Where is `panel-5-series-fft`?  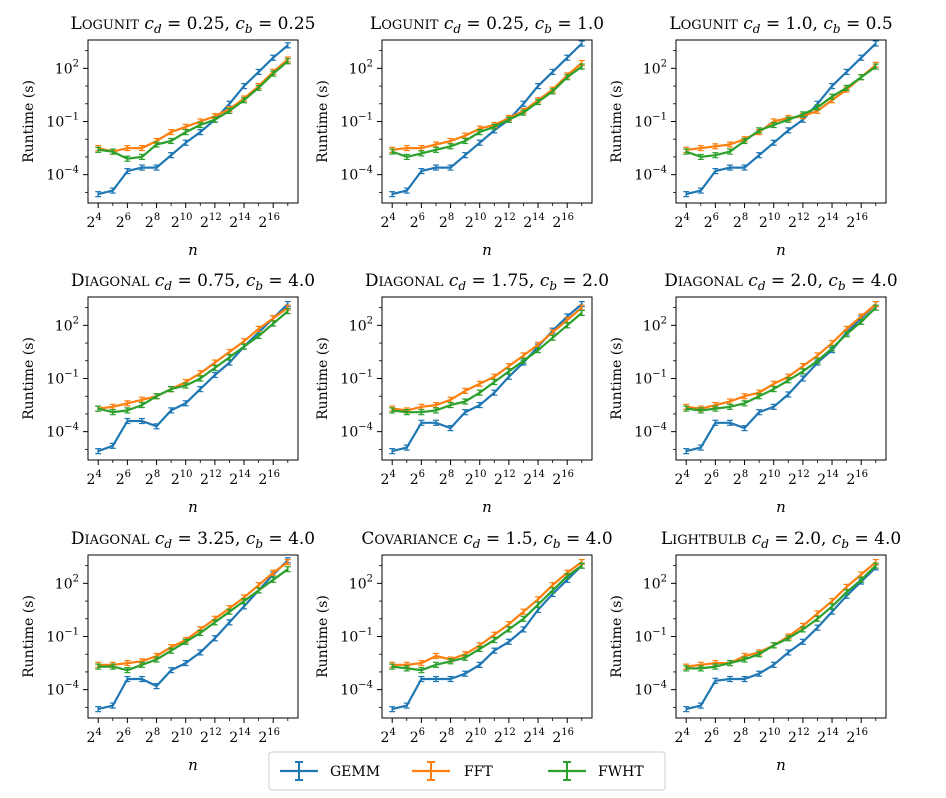 panel-5-series-fft is located at coordinates (487, 359).